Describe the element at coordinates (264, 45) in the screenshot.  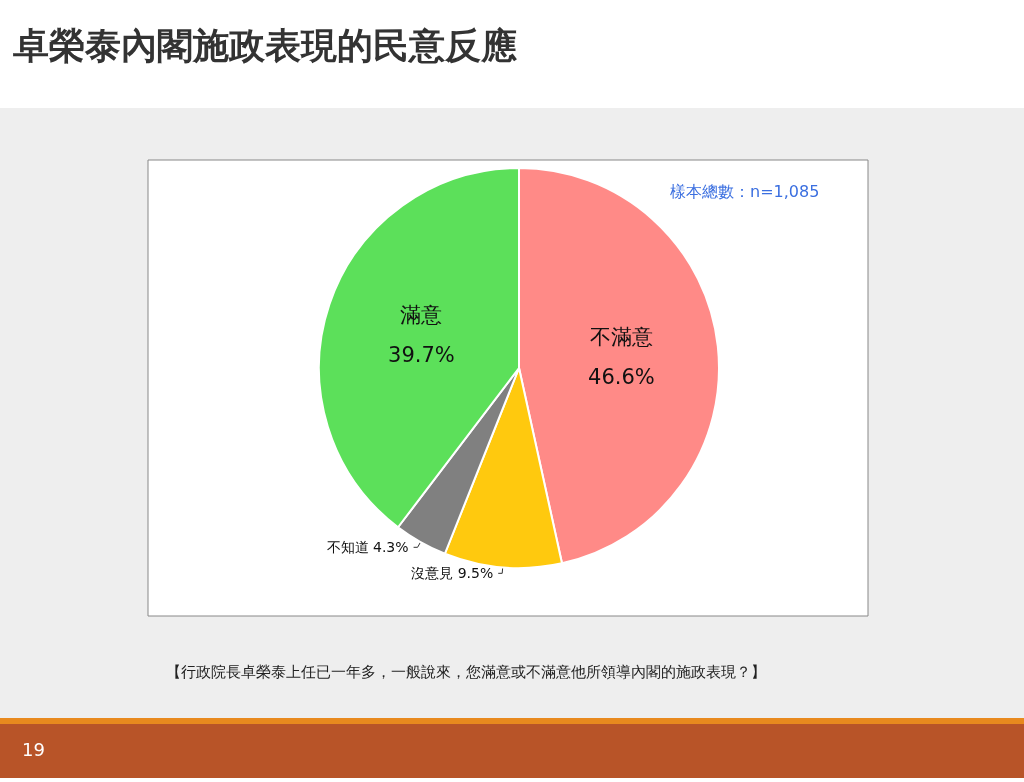
I see `chart-title: 卓榮泰內閣施政表現的民意反應` at that location.